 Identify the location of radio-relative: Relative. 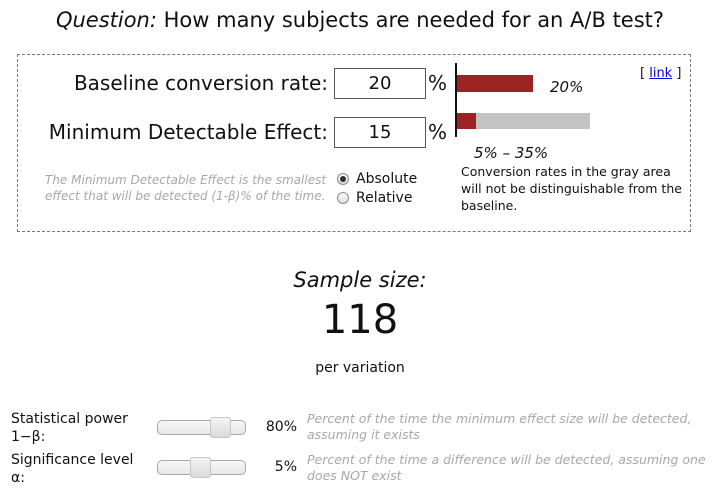
(374, 198).